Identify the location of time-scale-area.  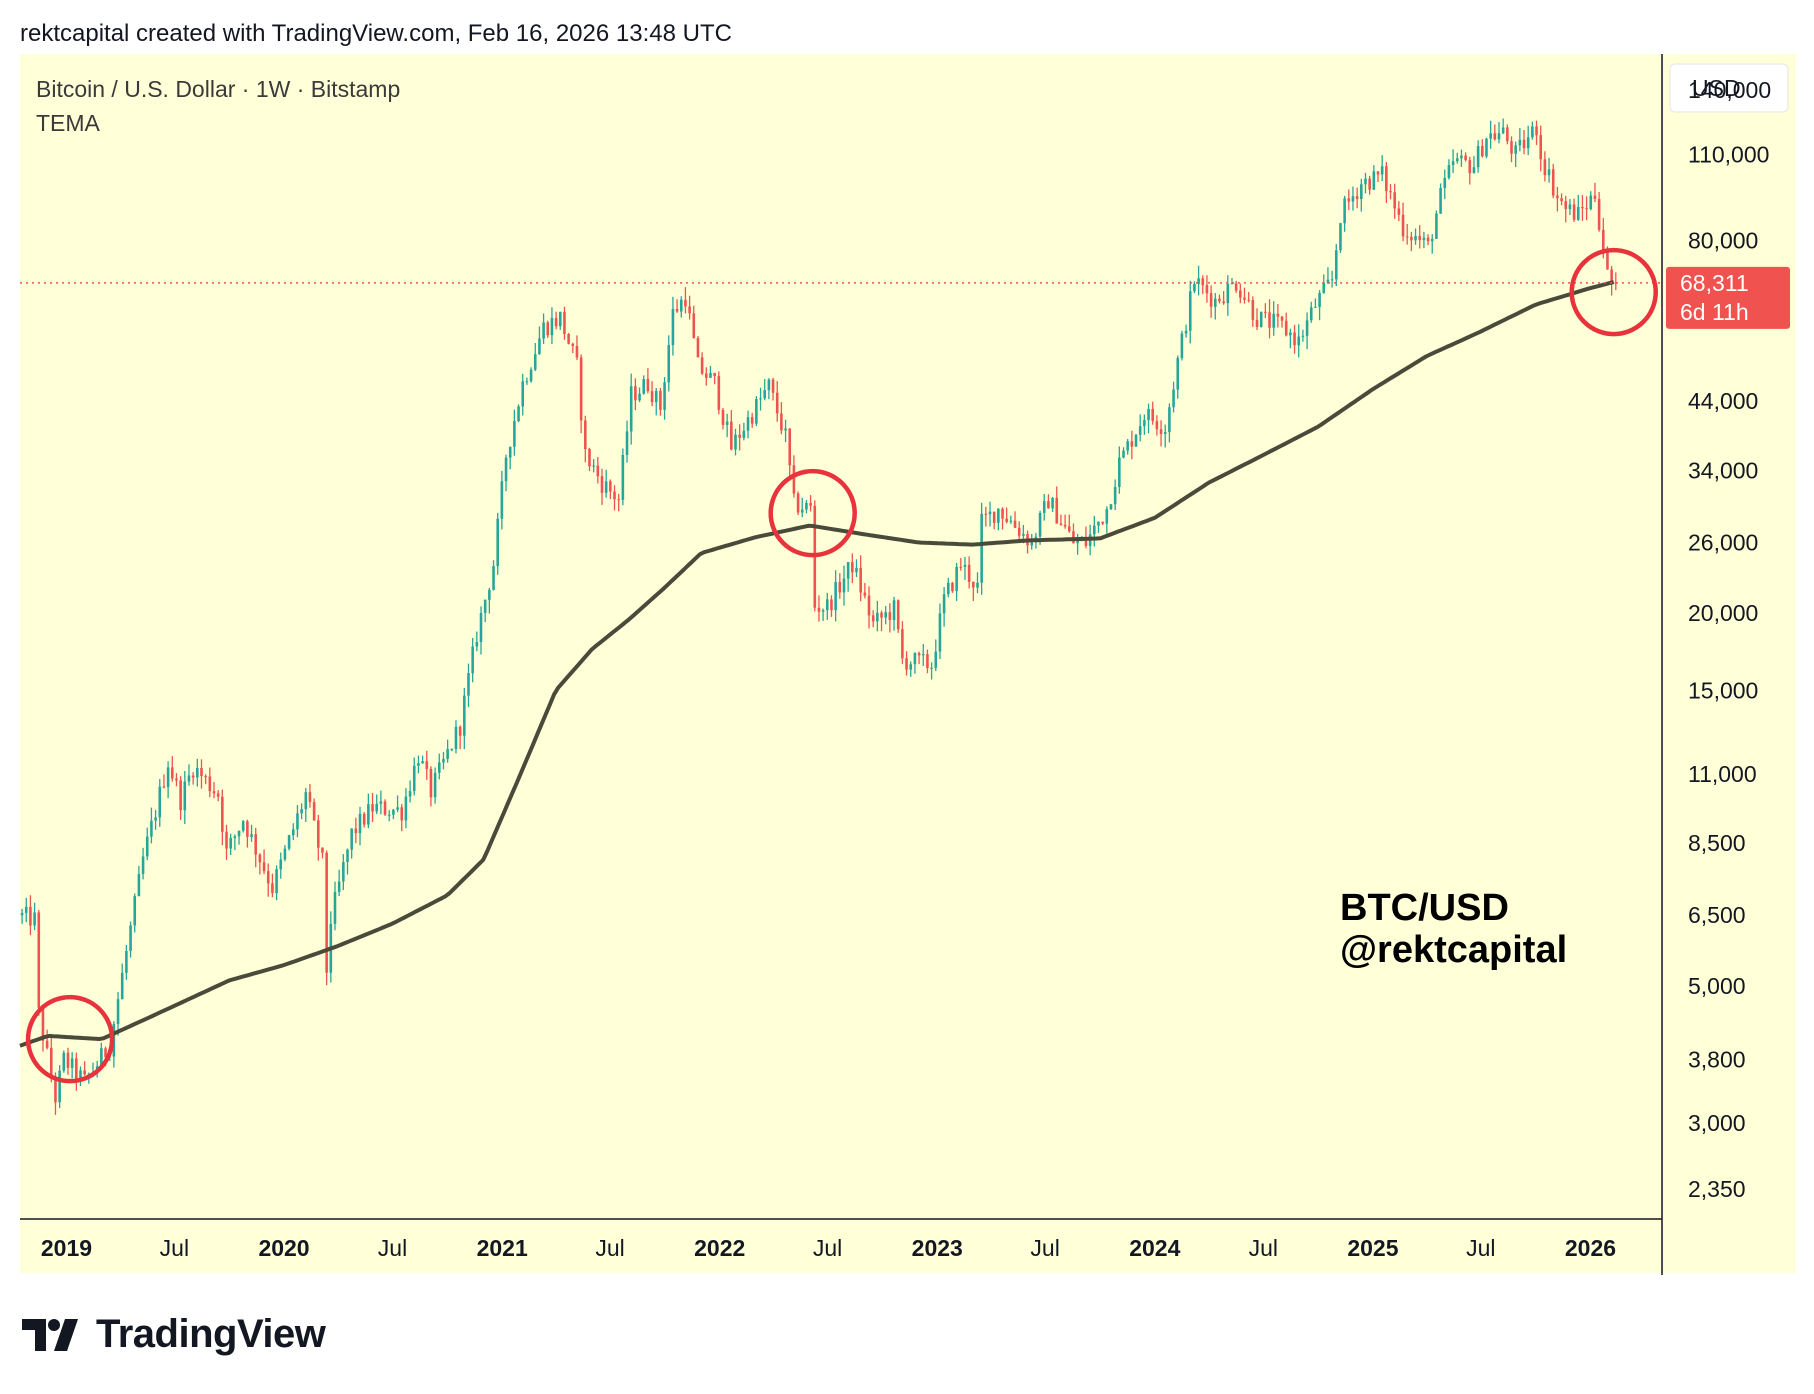
(841, 1246).